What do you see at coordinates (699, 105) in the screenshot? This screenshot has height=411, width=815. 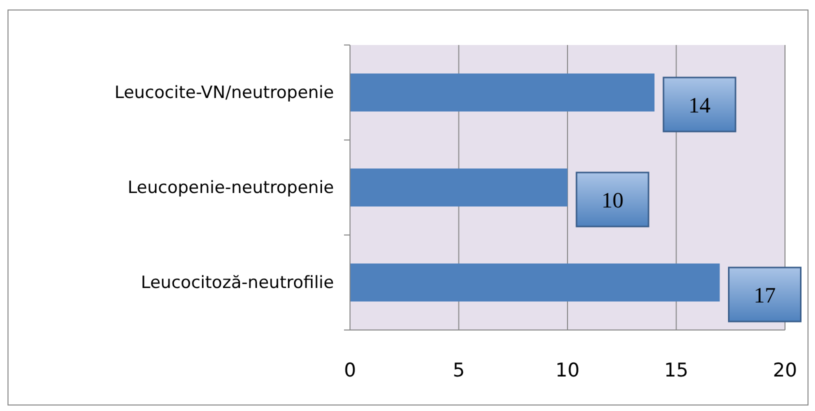 I see `data-label: 14` at bounding box center [699, 105].